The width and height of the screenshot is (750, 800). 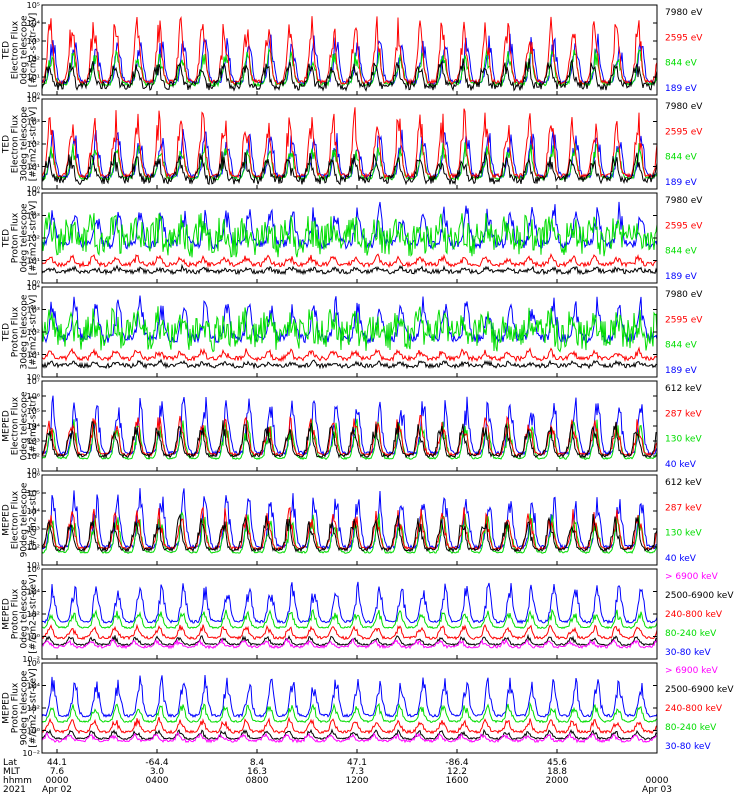 I want to click on x-axis-value: 1200, so click(x=357, y=781).